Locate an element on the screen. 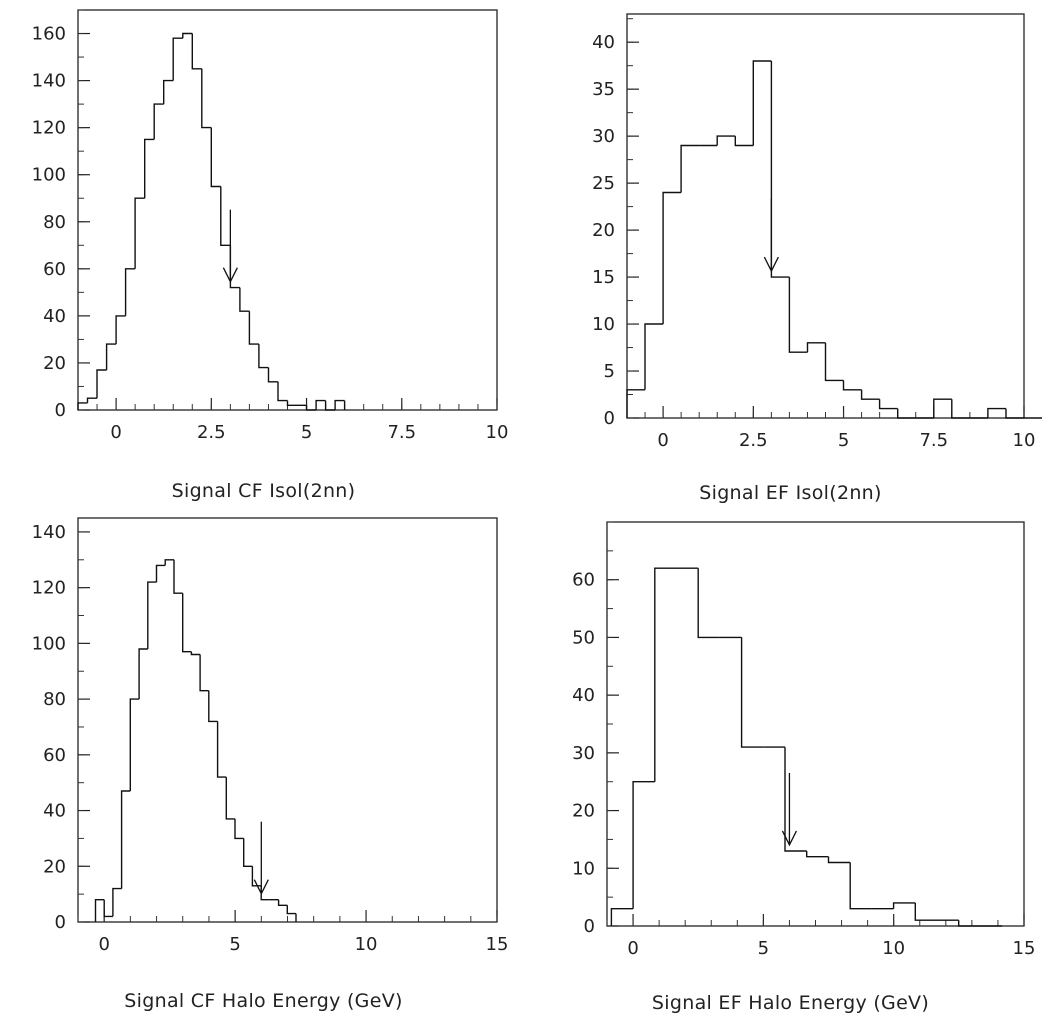  y-tick-label: 10 is located at coordinates (583, 868).